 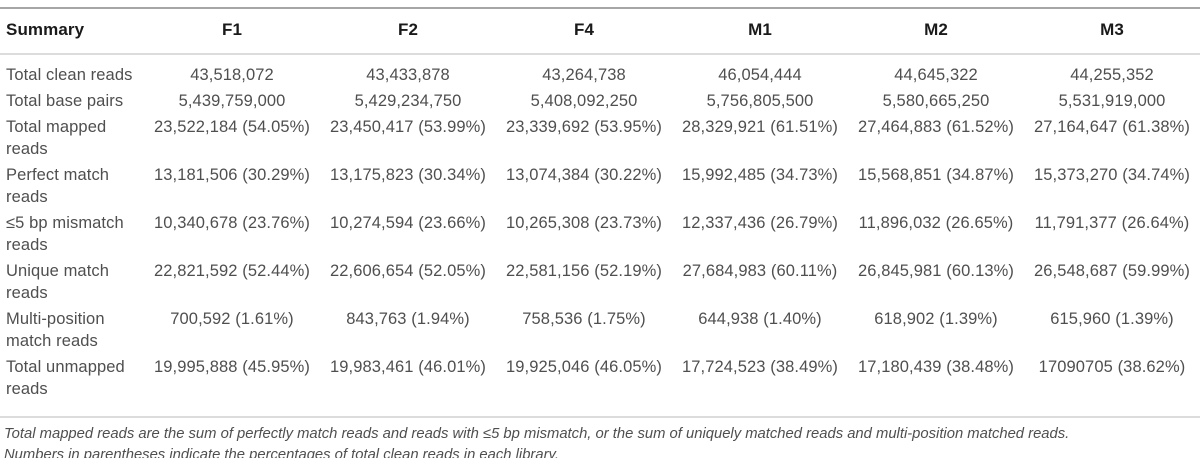 What do you see at coordinates (58, 186) in the screenshot?
I see `row-label: Perfect match reads` at bounding box center [58, 186].